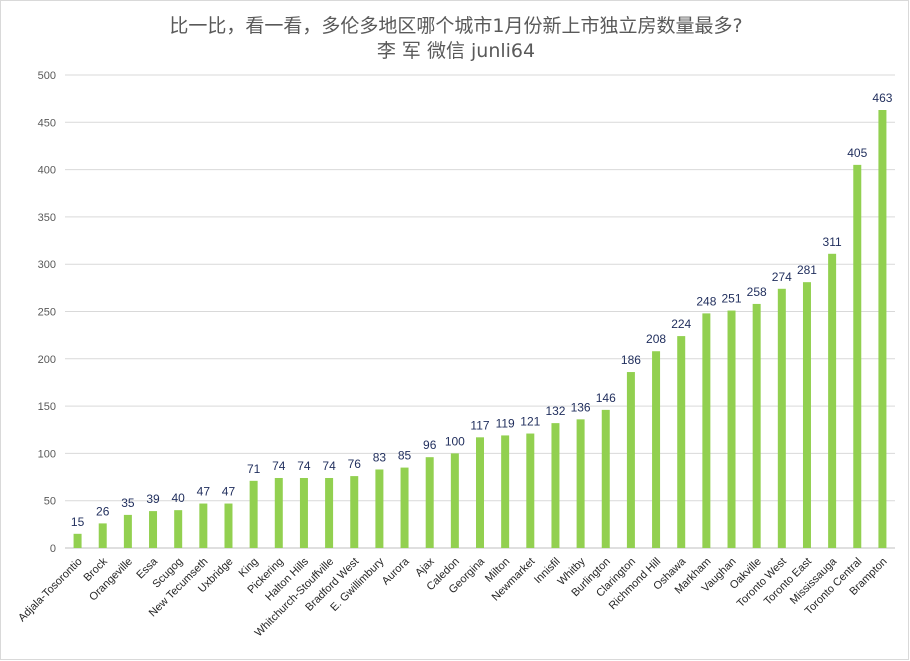  Describe the element at coordinates (47, 313) in the screenshot. I see `y-tick-label: 250` at that location.